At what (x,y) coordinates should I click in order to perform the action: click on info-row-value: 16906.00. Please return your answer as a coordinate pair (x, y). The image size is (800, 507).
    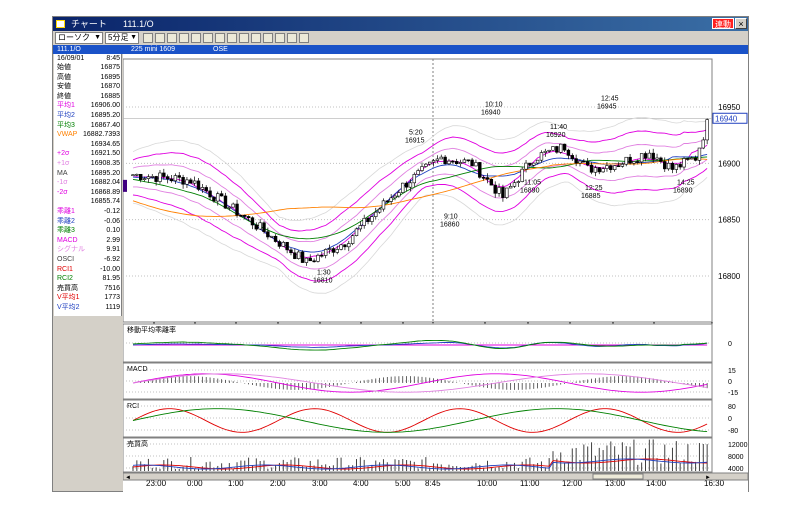
    Looking at the image, I should click on (105, 106).